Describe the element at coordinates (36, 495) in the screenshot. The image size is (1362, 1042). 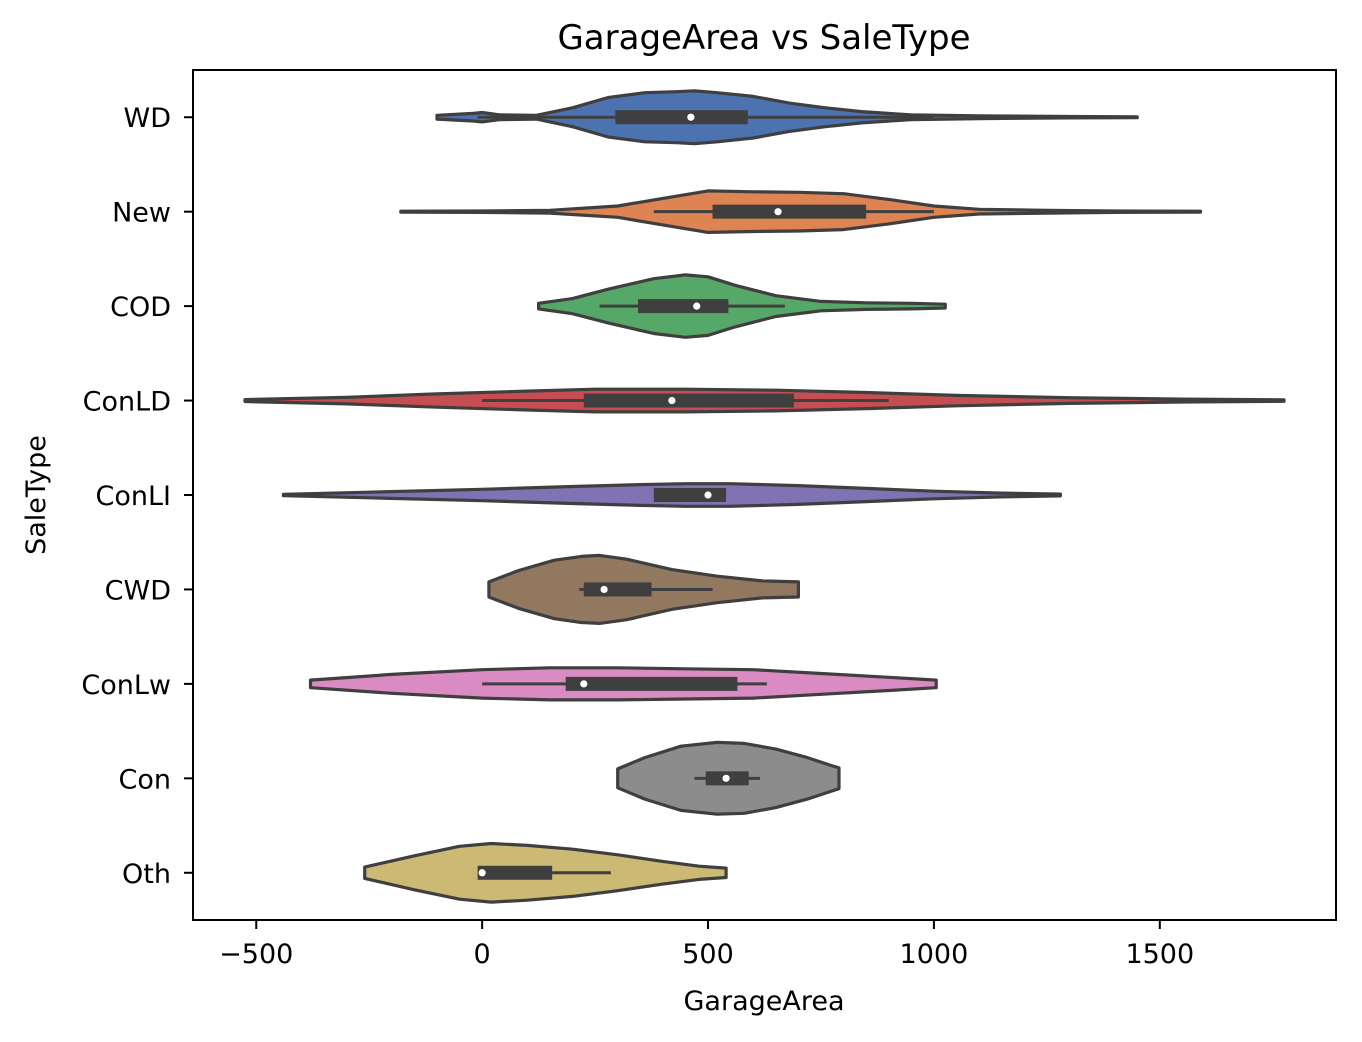
I see `y-axis-label: SaleType` at that location.